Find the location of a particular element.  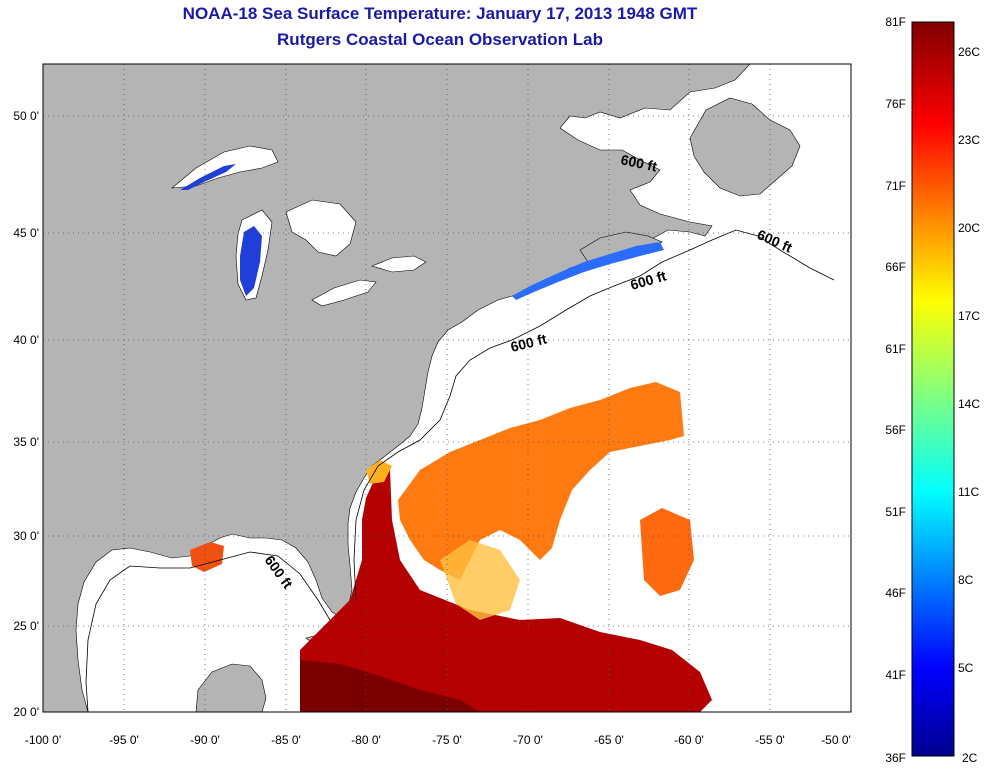

colorbar-c-2: 2C is located at coordinates (970, 758).